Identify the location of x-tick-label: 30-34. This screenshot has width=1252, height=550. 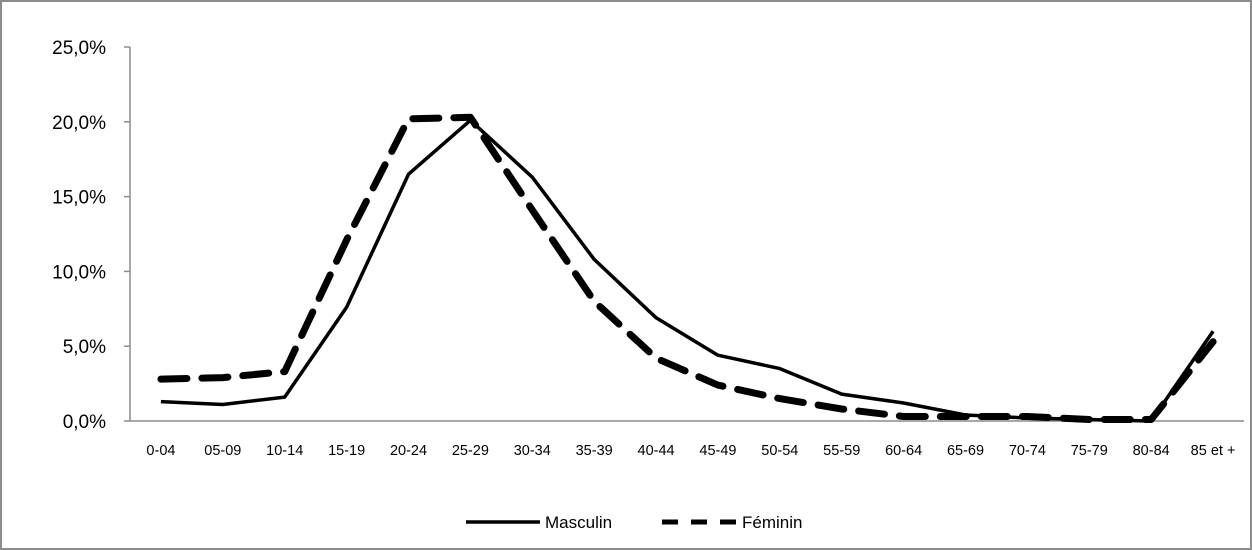
(532, 451).